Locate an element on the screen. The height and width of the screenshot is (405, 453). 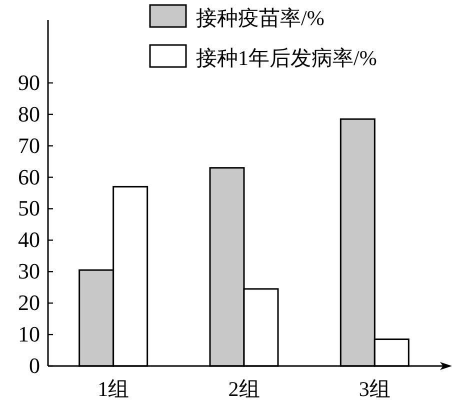
y-tick-label: 60 is located at coordinates (29, 177).